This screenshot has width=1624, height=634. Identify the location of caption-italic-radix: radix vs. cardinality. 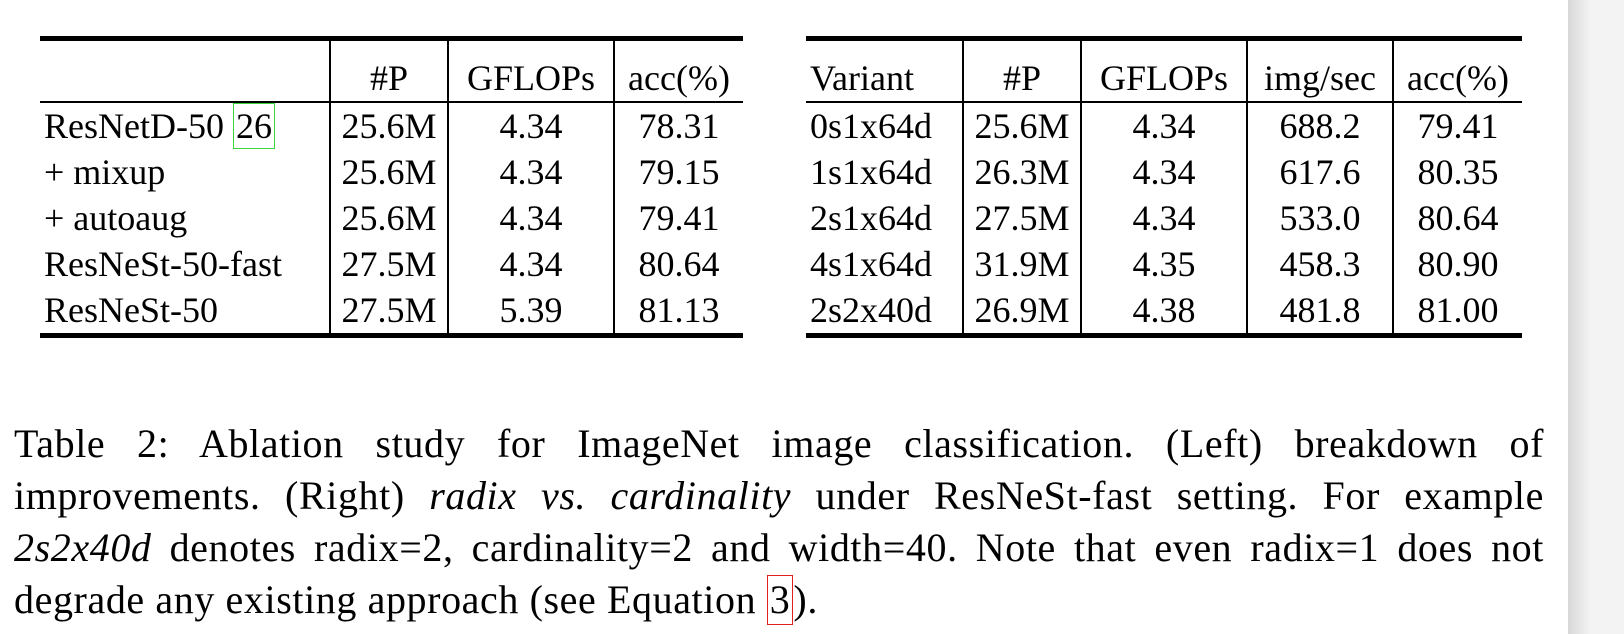
(610, 495).